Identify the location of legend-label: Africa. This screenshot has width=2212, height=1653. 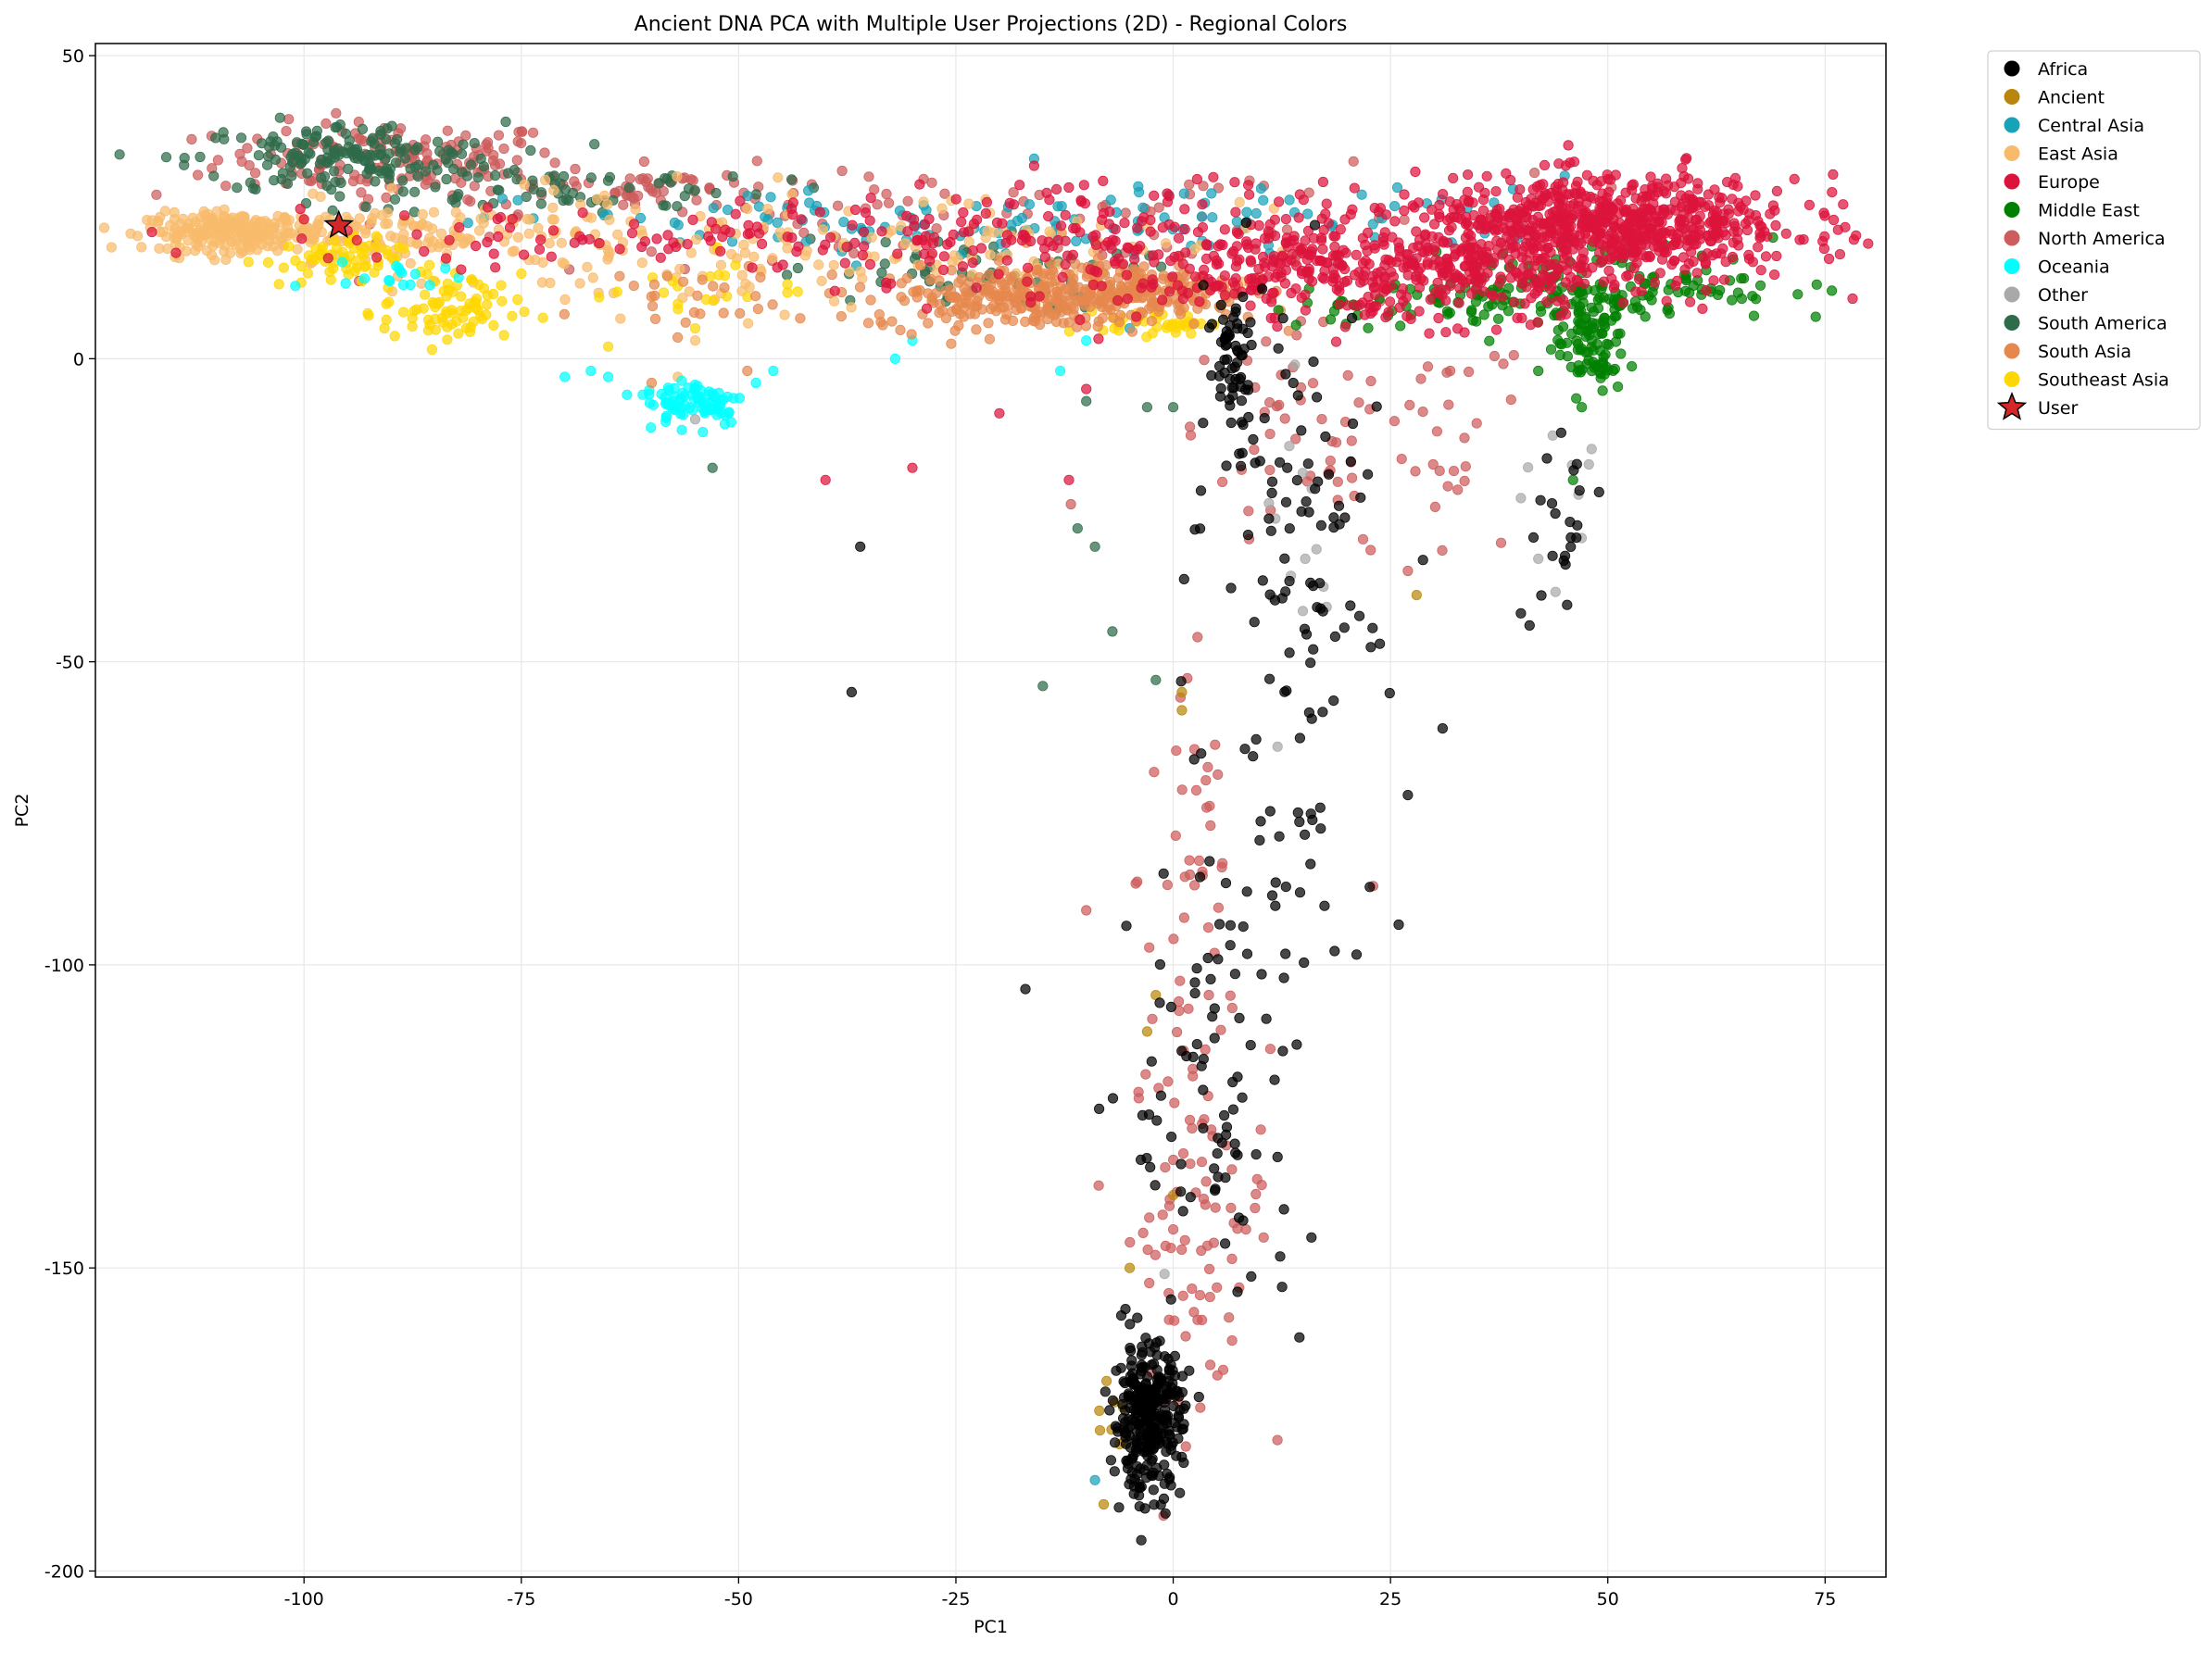
(2063, 69).